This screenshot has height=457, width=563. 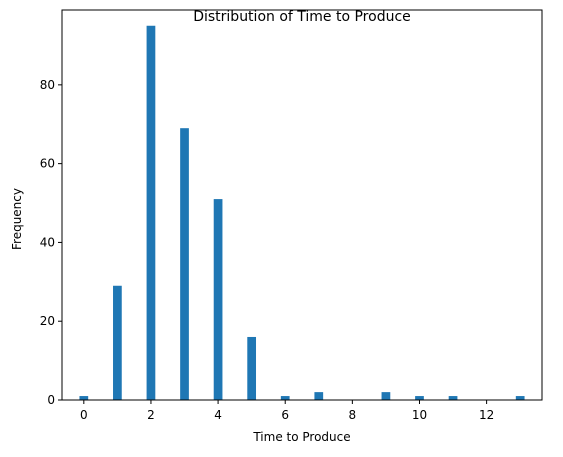 What do you see at coordinates (84, 415) in the screenshot?
I see `x-tick-label-0: 0` at bounding box center [84, 415].